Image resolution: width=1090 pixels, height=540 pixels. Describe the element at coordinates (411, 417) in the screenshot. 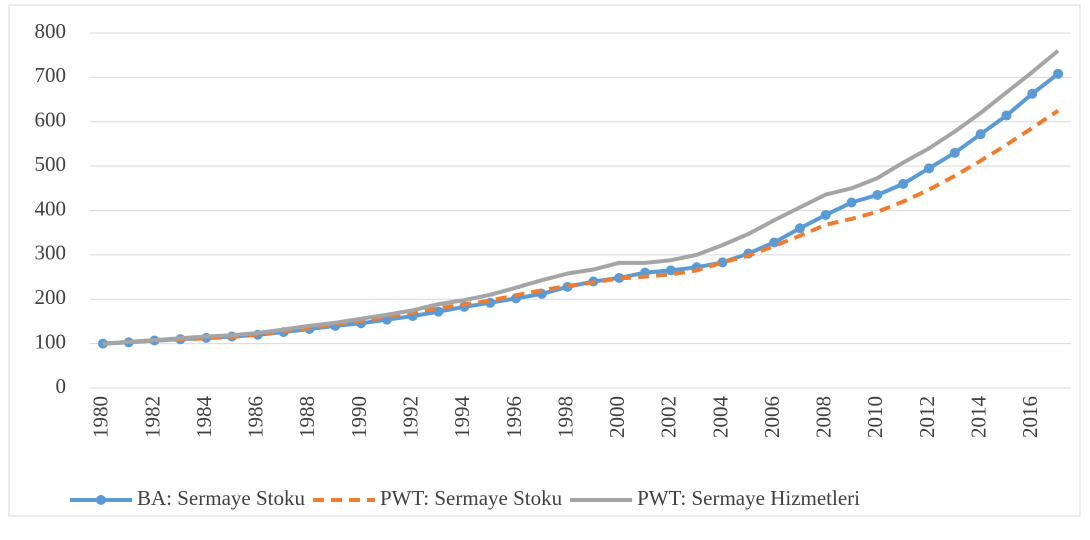

I see `x-tick-label: 1992` at that location.